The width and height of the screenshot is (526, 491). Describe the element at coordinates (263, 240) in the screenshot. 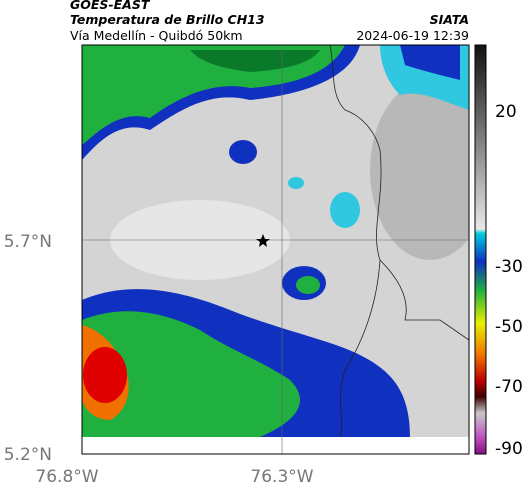

I see `location-marker` at that location.